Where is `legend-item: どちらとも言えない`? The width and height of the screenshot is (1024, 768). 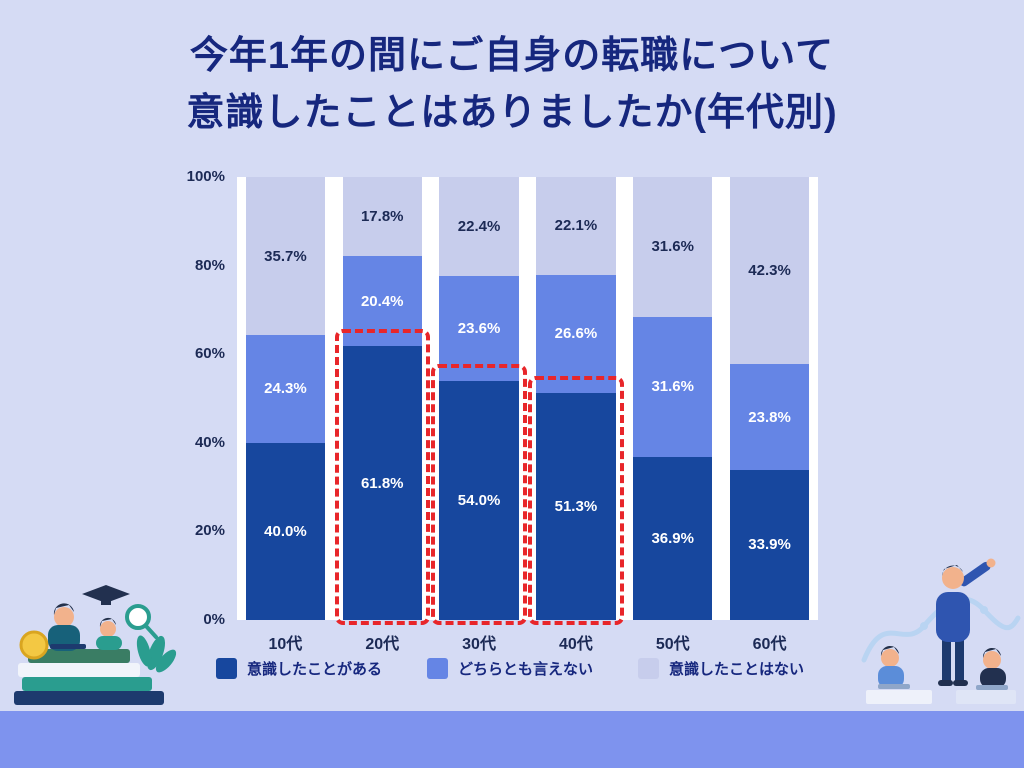 legend-item: どちらとも言えない is located at coordinates (509, 668).